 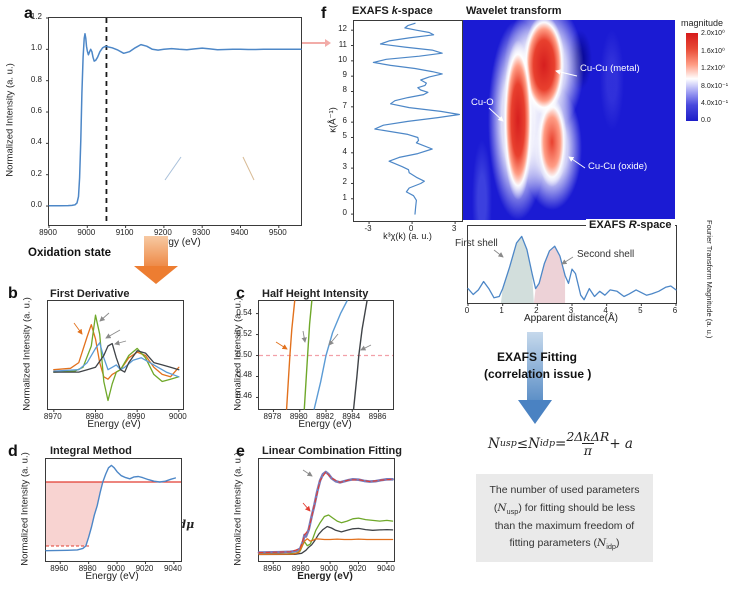 What do you see at coordinates (114, 424) in the screenshot?
I see `panel-b-xlabel: Energy (eV)` at bounding box center [114, 424].